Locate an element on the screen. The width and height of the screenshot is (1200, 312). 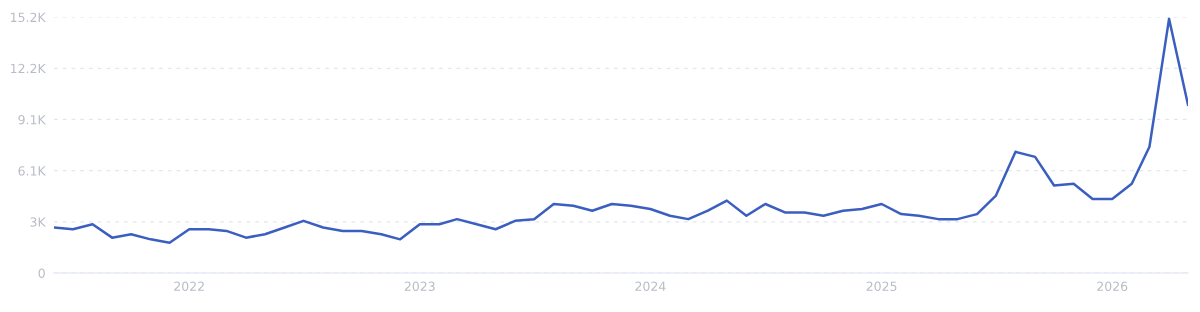
y-tick-label: 15.2K is located at coordinates (28, 17).